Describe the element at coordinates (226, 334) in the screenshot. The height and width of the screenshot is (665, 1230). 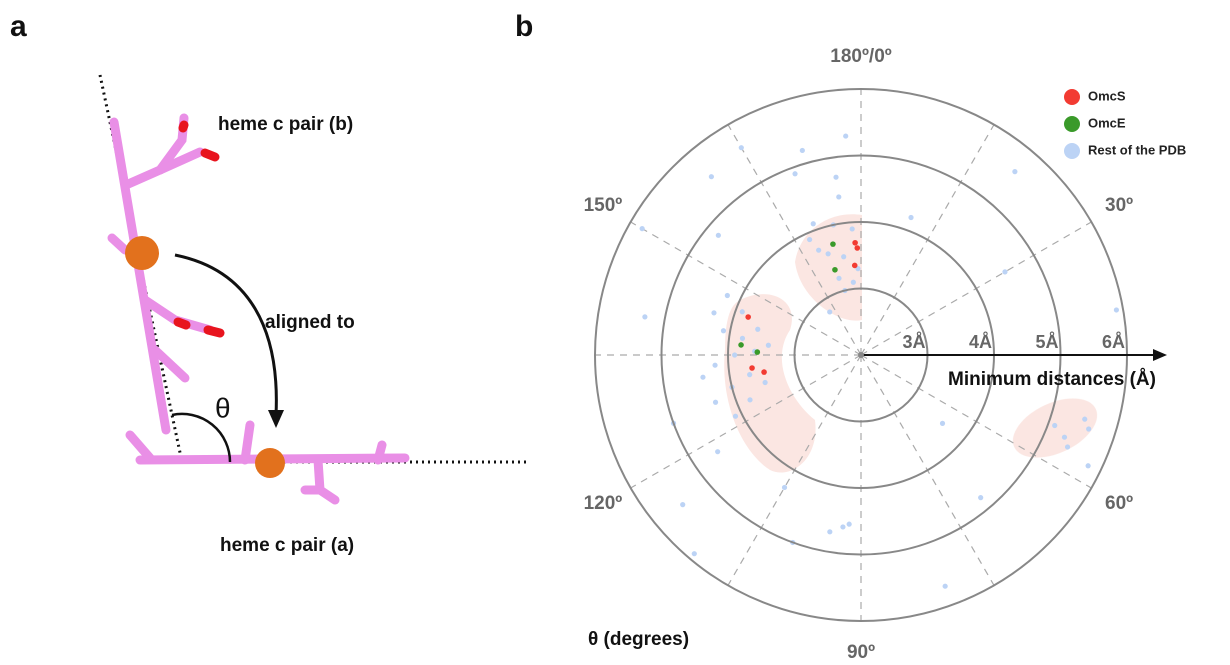
I see `arrow` at that location.